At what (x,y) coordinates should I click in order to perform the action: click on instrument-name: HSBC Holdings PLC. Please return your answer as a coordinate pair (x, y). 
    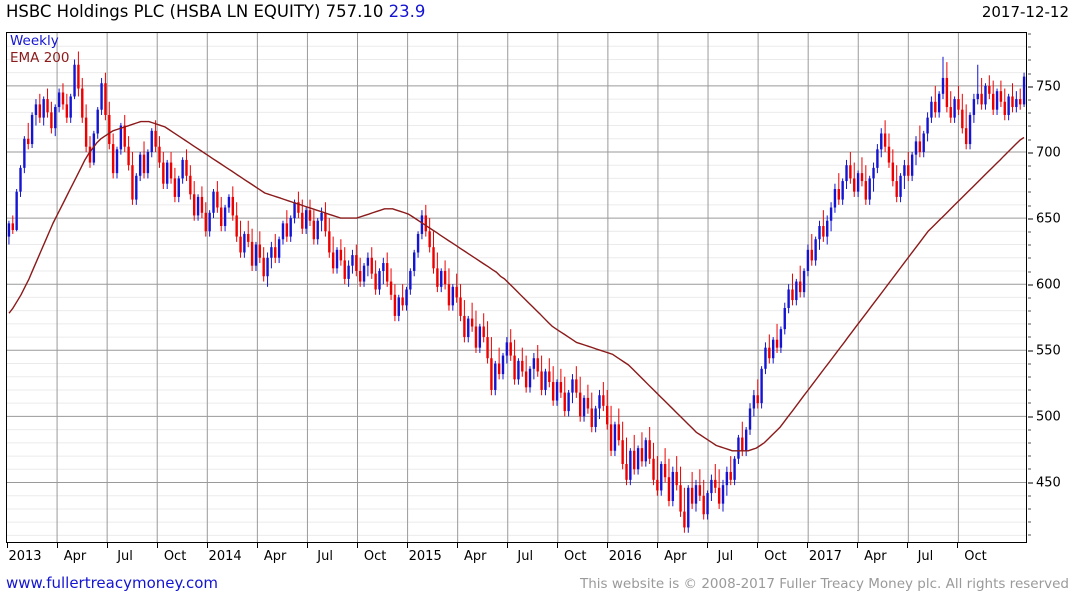
    Looking at the image, I should click on (85, 11).